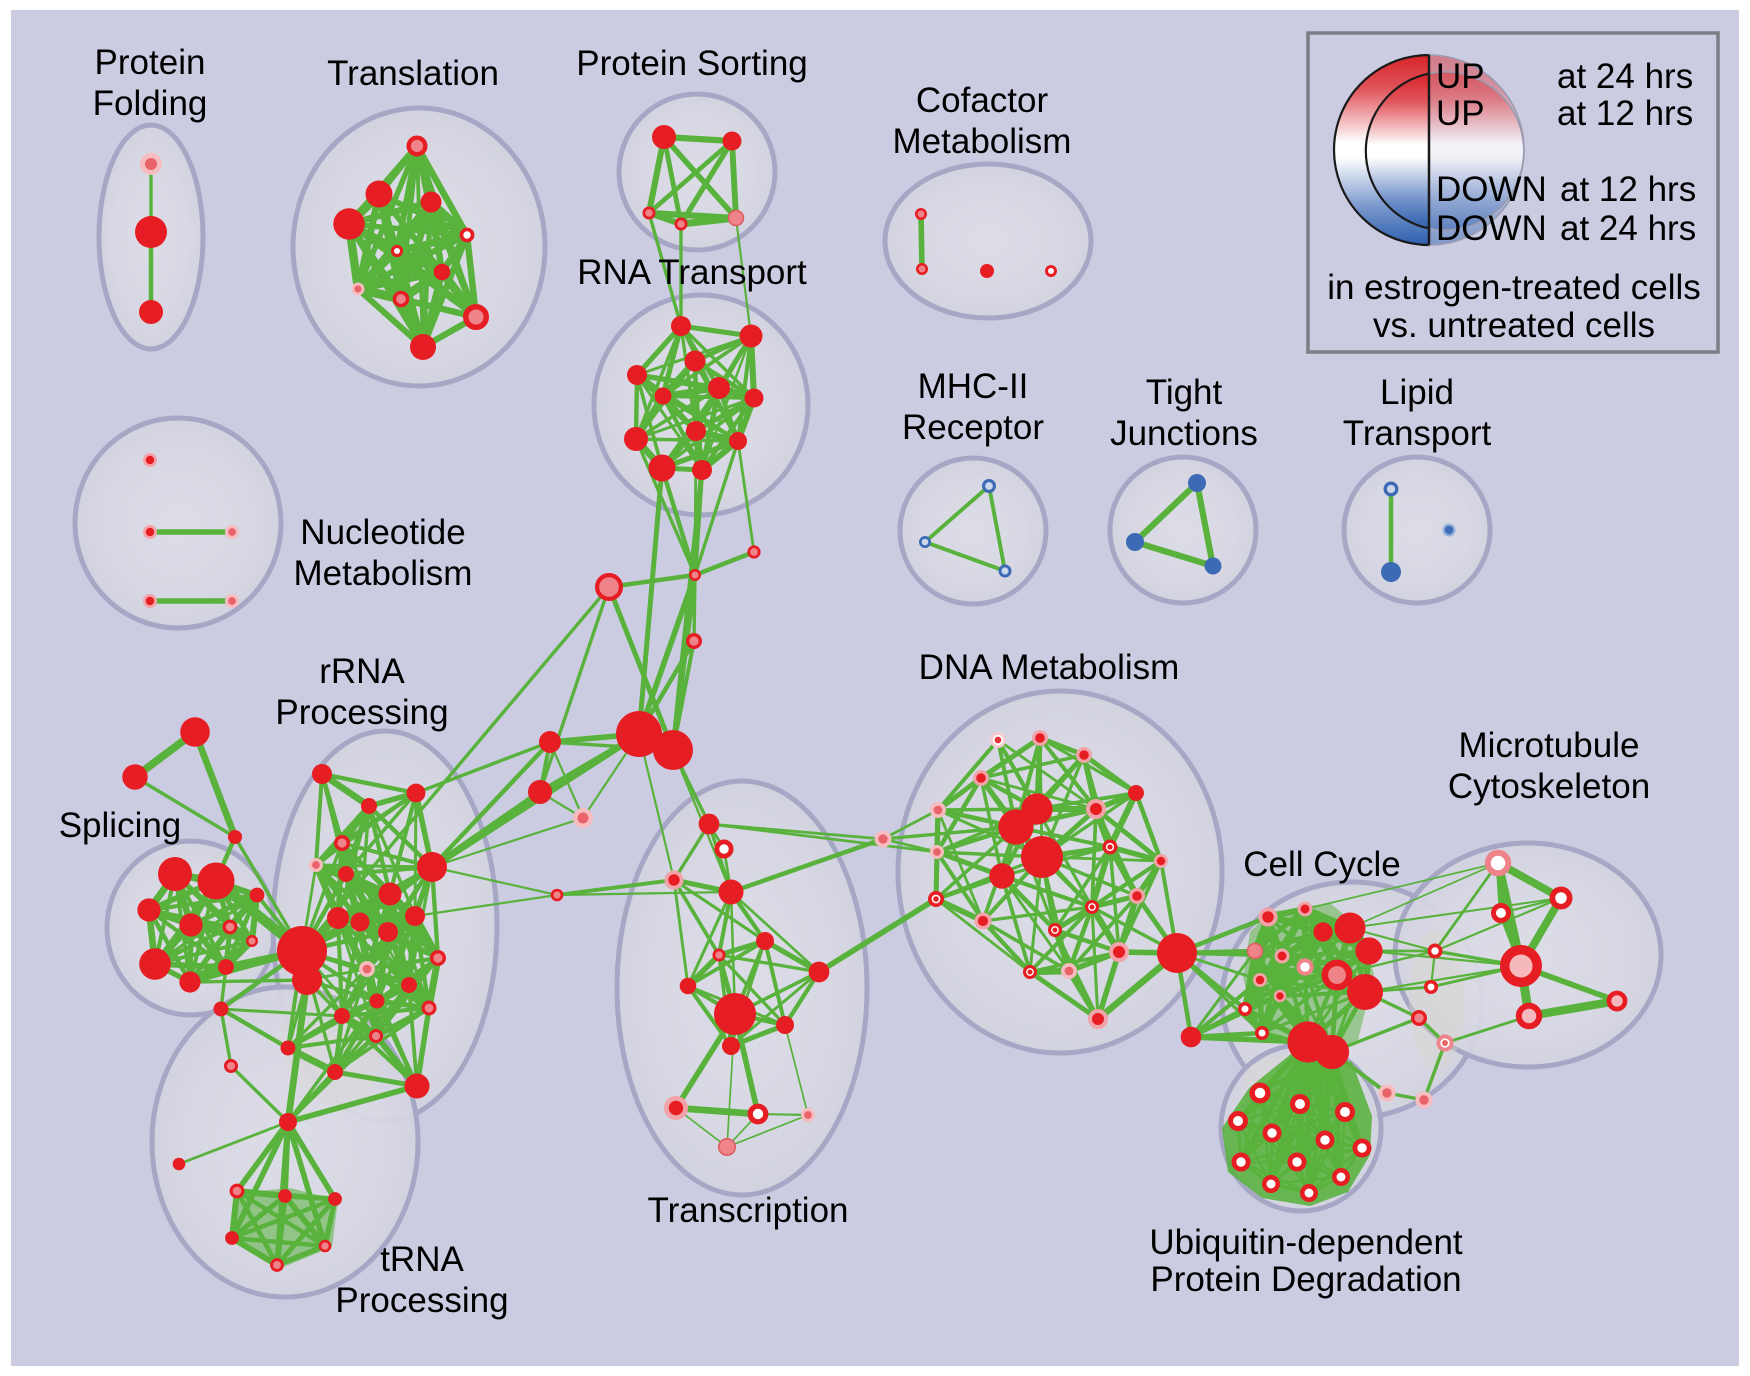 The image size is (1750, 1376). Describe the element at coordinates (120, 825) in the screenshot. I see `svg-text: Splicing` at that location.